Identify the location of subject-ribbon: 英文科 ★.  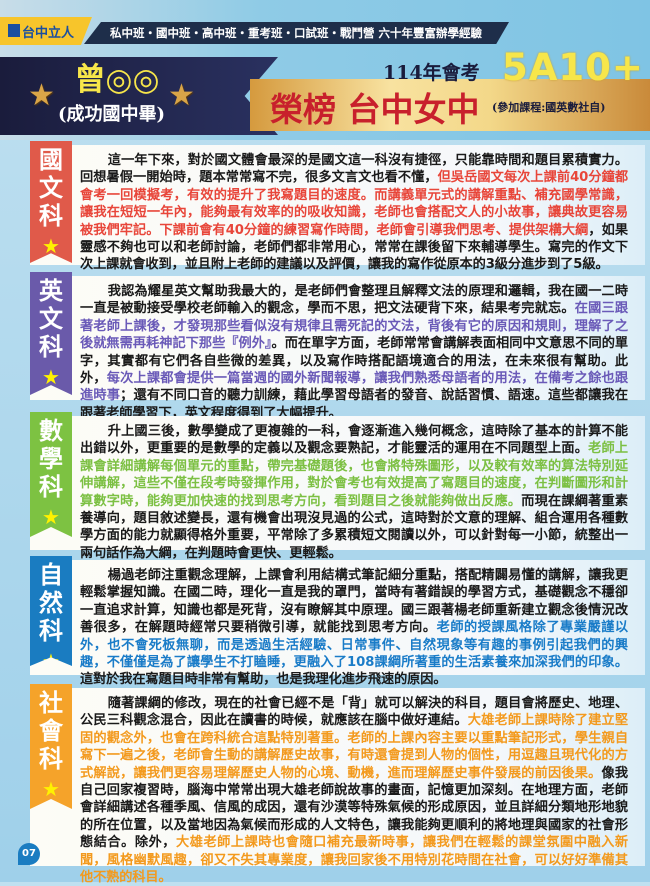
(51, 333).